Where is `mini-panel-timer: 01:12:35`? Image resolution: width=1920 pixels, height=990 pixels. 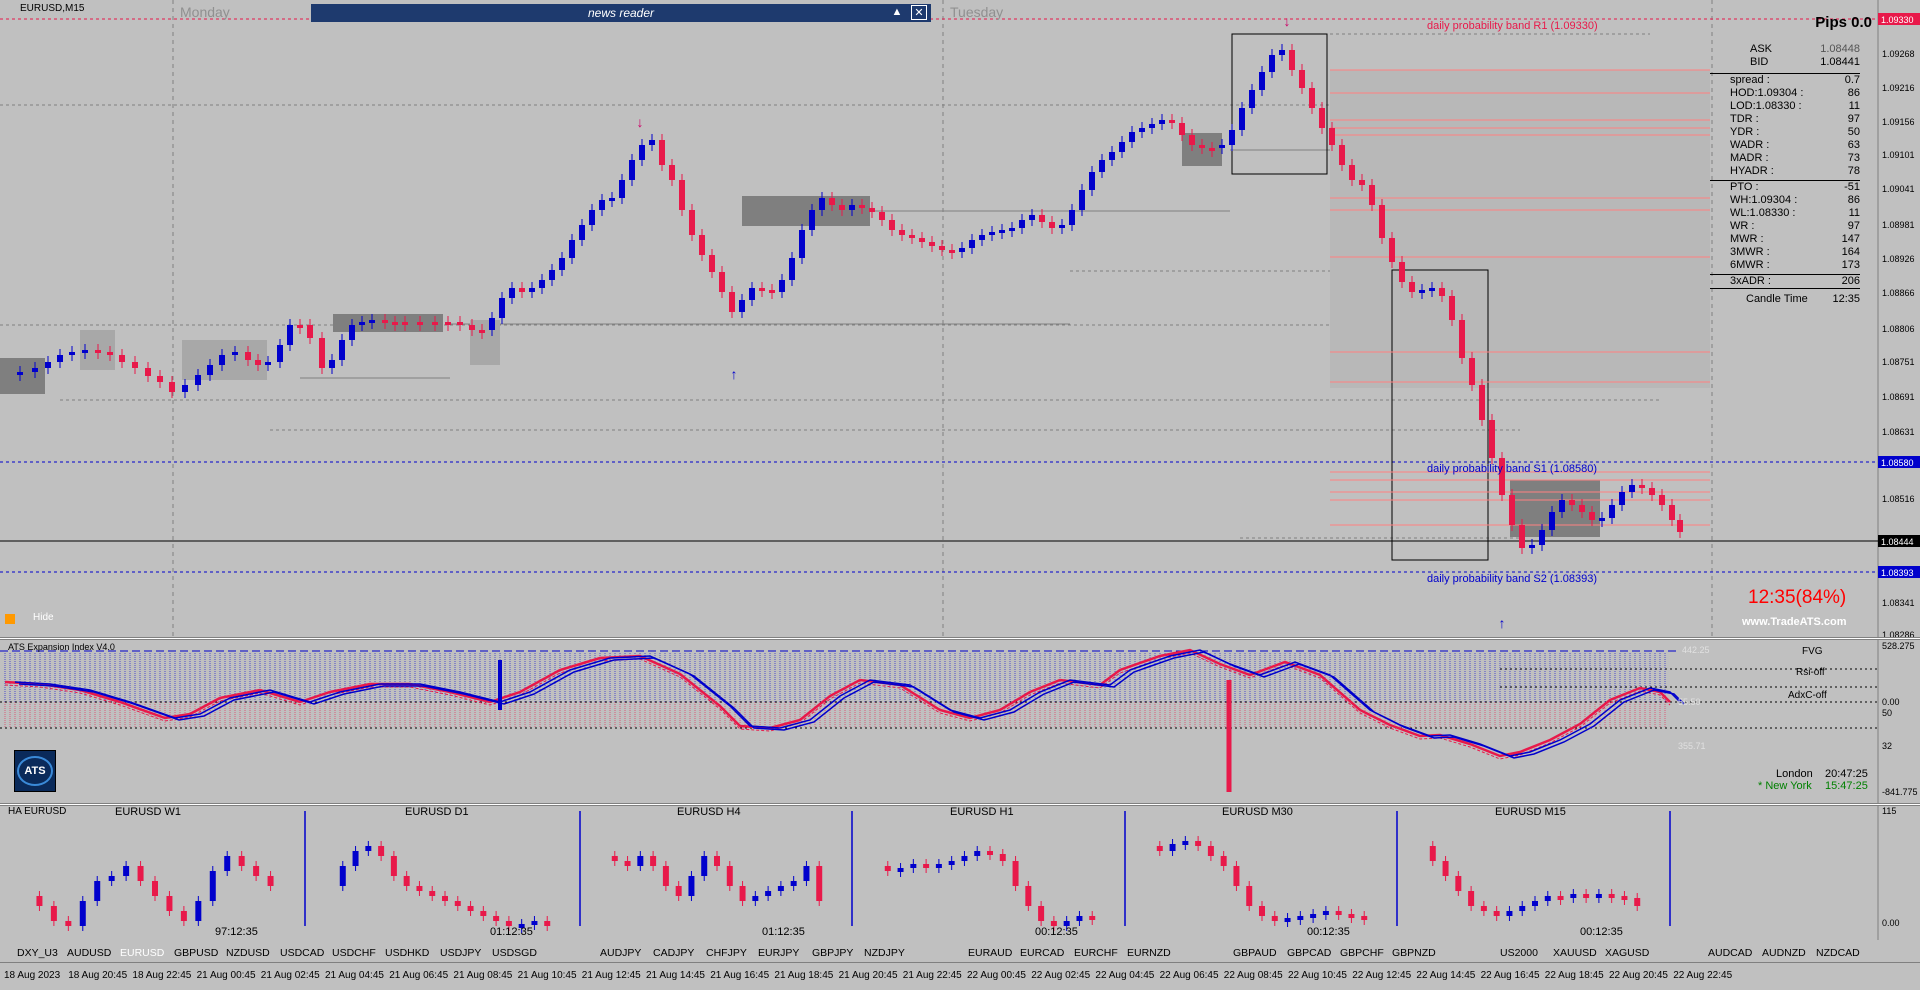 mini-panel-timer: 01:12:35 is located at coordinates (783, 932).